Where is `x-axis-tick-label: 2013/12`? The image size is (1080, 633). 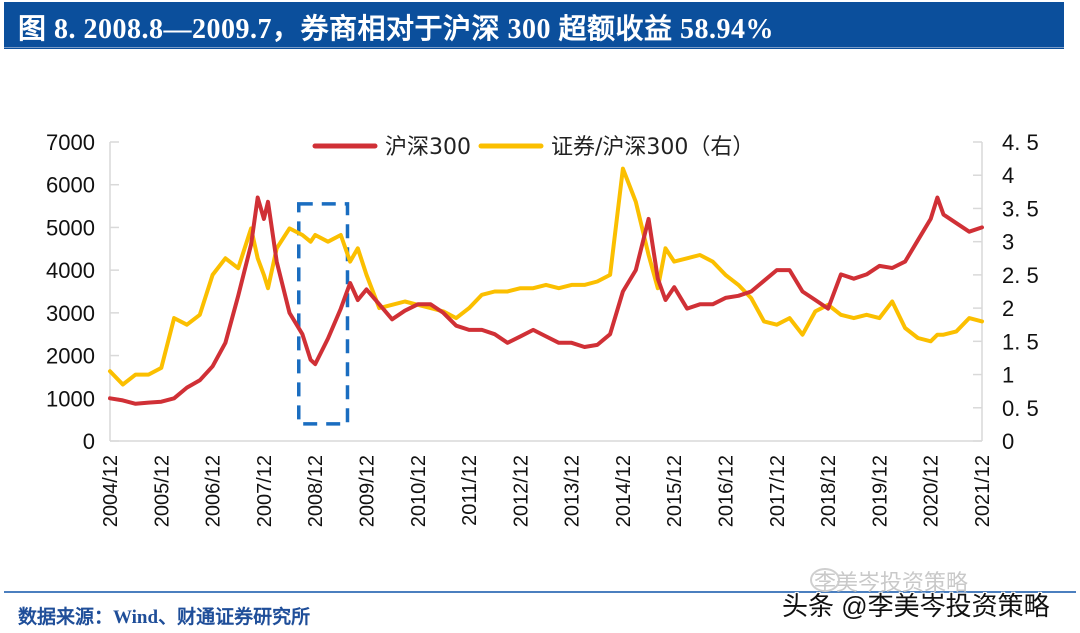 x-axis-tick-label: 2013/12 is located at coordinates (573, 491).